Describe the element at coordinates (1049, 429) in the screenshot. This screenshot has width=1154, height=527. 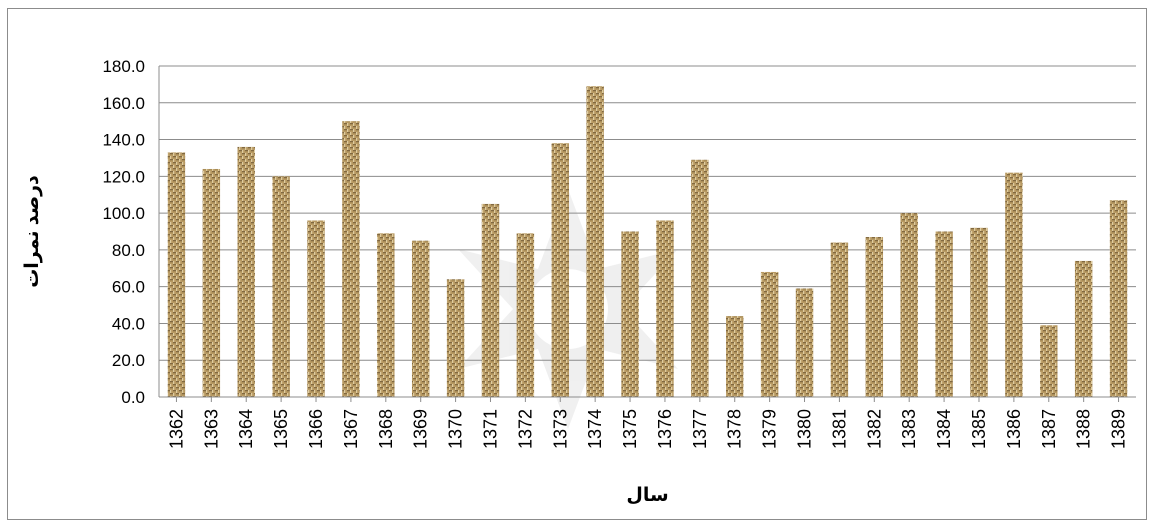
I see `x-tick-label: 1387` at that location.